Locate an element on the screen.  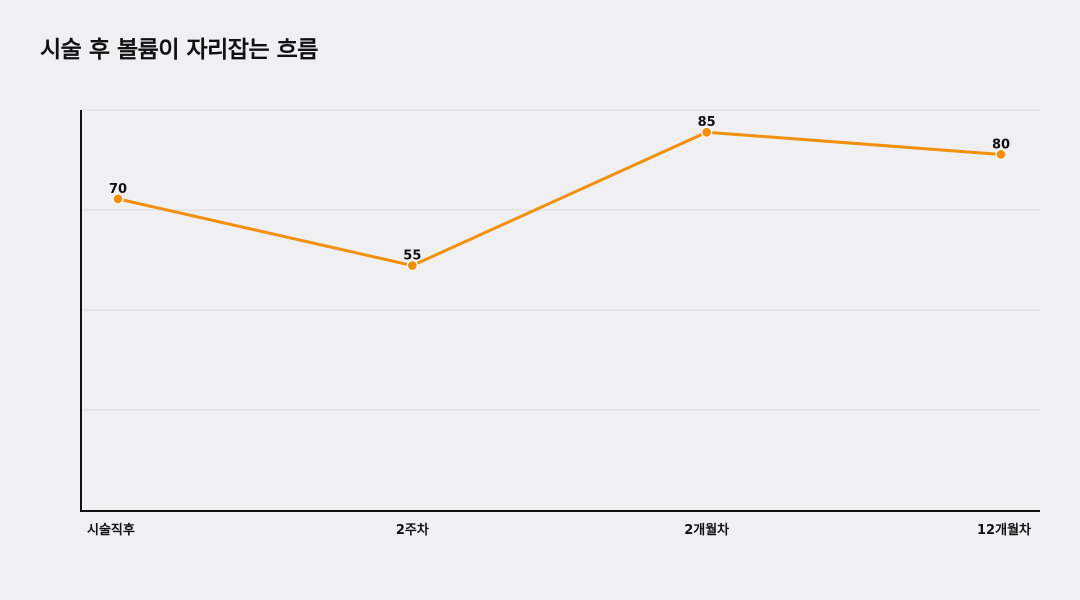
data-label: 80 is located at coordinates (1001, 144).